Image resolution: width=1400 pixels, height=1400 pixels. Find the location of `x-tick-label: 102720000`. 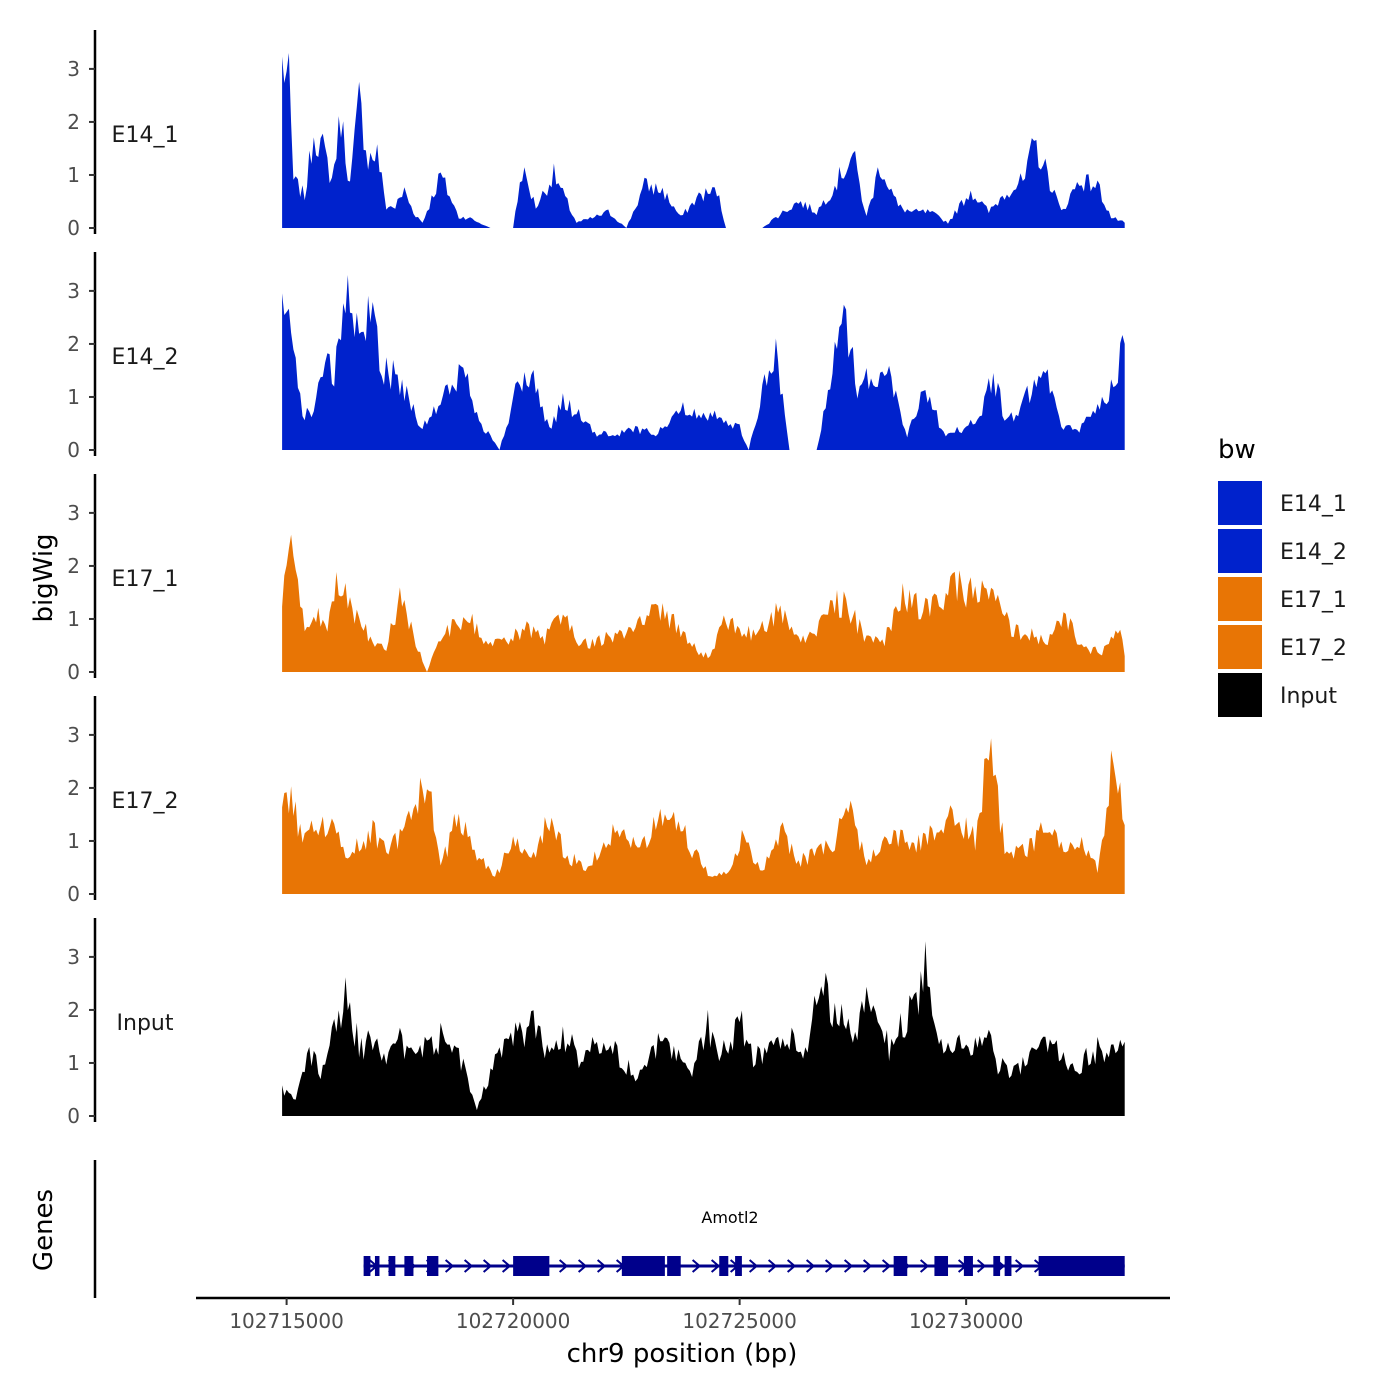

x-tick-label: 102720000 is located at coordinates (513, 1321).